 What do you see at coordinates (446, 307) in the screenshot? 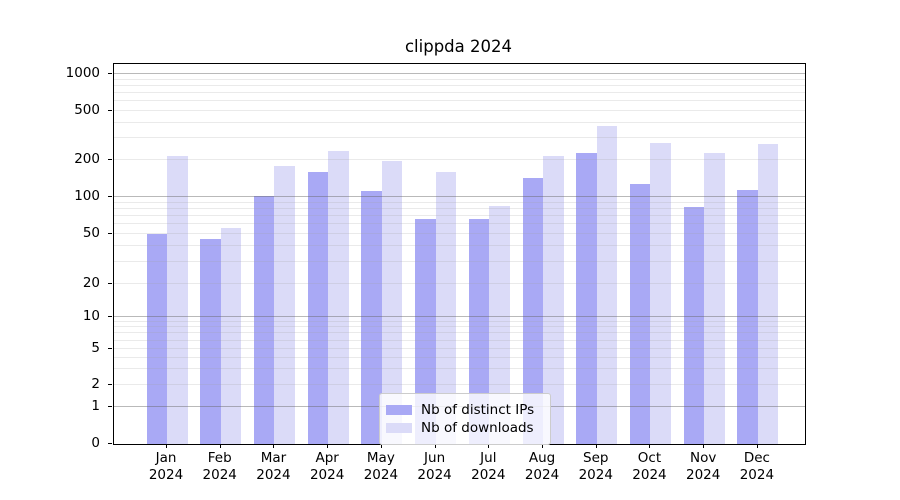
I see `bar-downloads-jun` at bounding box center [446, 307].